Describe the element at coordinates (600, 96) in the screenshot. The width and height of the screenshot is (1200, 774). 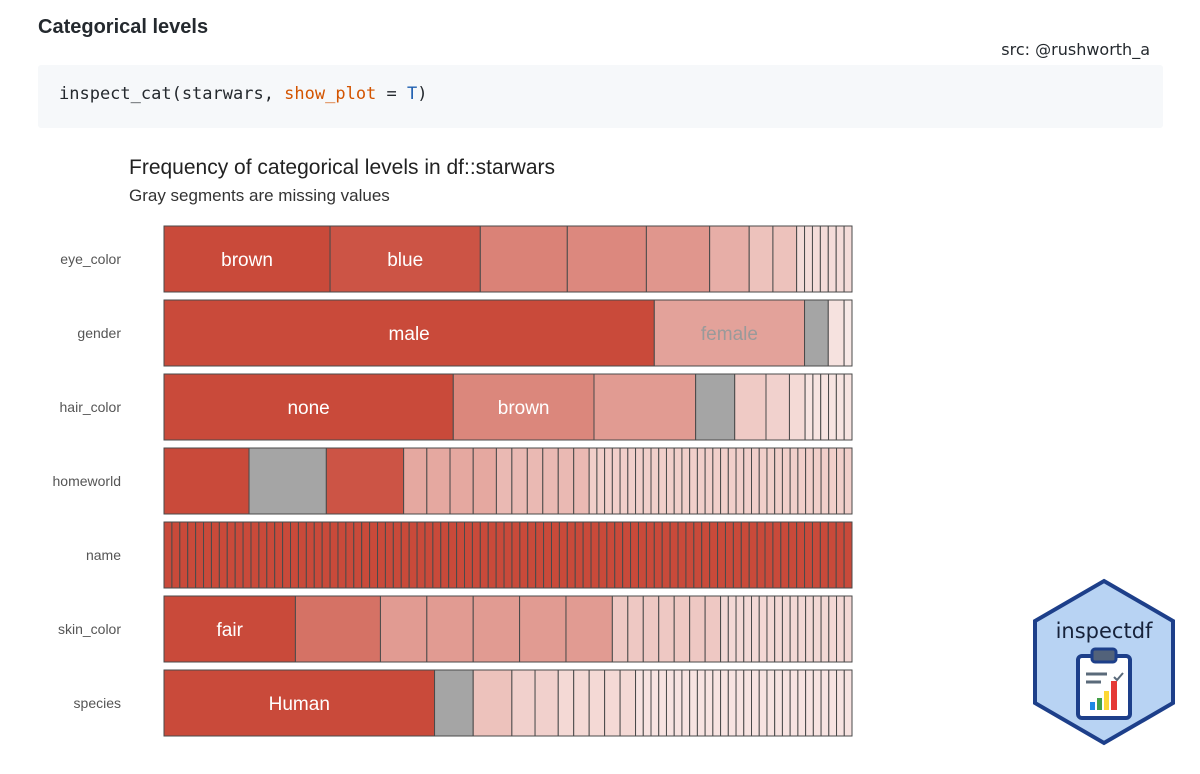
I see `code-block: inspect_cat(starwars, show_plot = T)` at that location.